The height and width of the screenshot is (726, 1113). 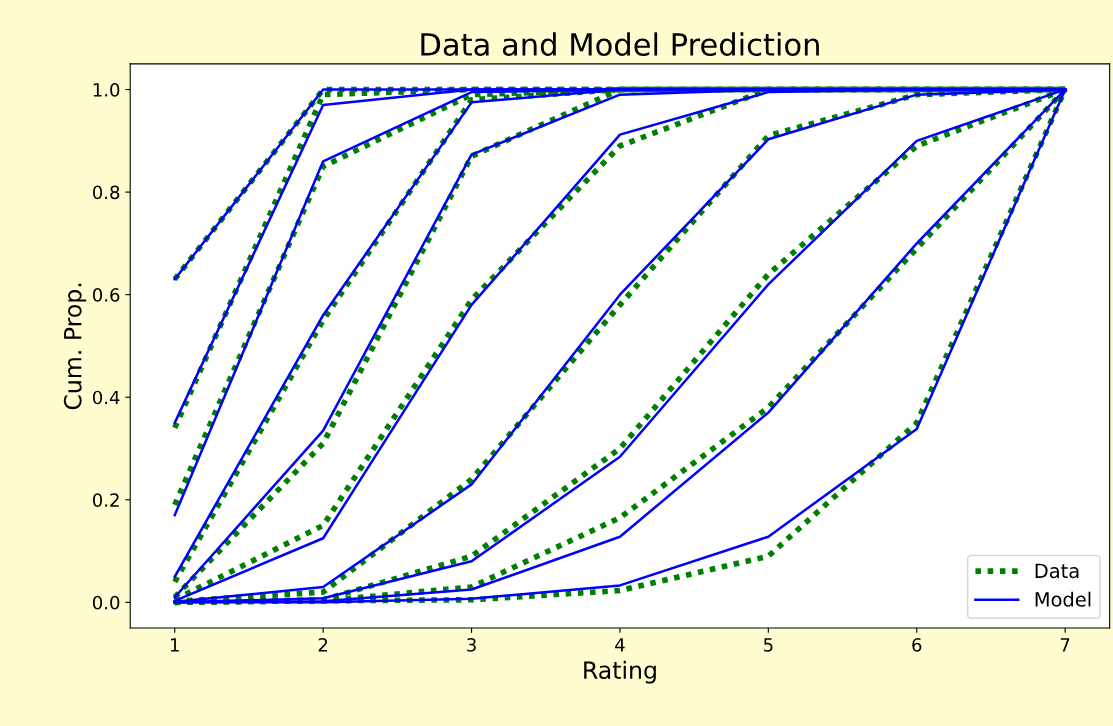 I want to click on x-tick-label: 6, so click(x=917, y=645).